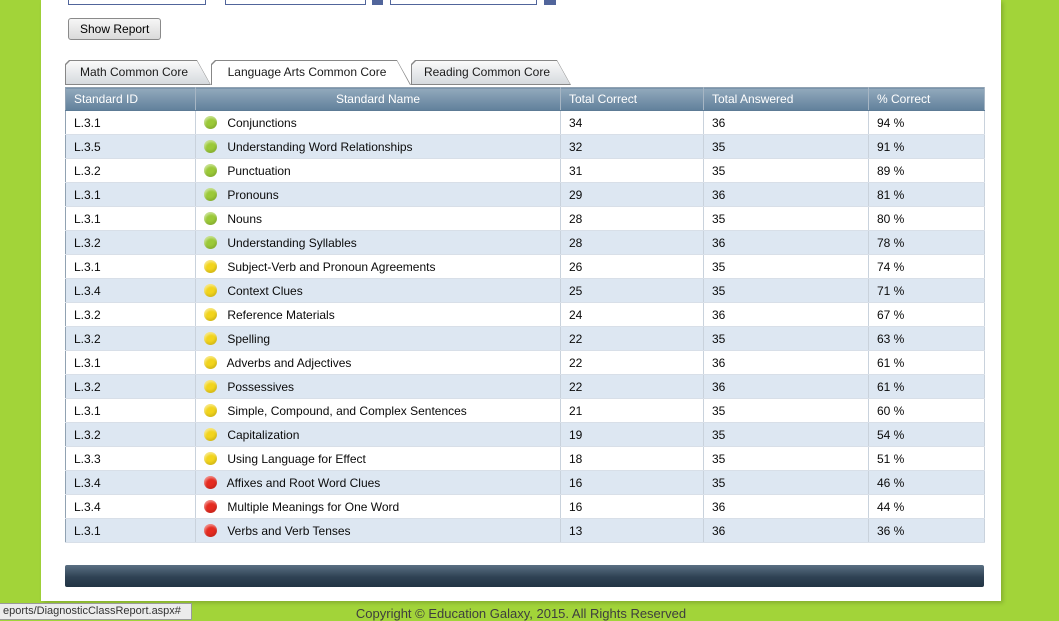 This screenshot has height=621, width=1059. What do you see at coordinates (378, 194) in the screenshot?
I see `standard-name-cell: Pronouns` at bounding box center [378, 194].